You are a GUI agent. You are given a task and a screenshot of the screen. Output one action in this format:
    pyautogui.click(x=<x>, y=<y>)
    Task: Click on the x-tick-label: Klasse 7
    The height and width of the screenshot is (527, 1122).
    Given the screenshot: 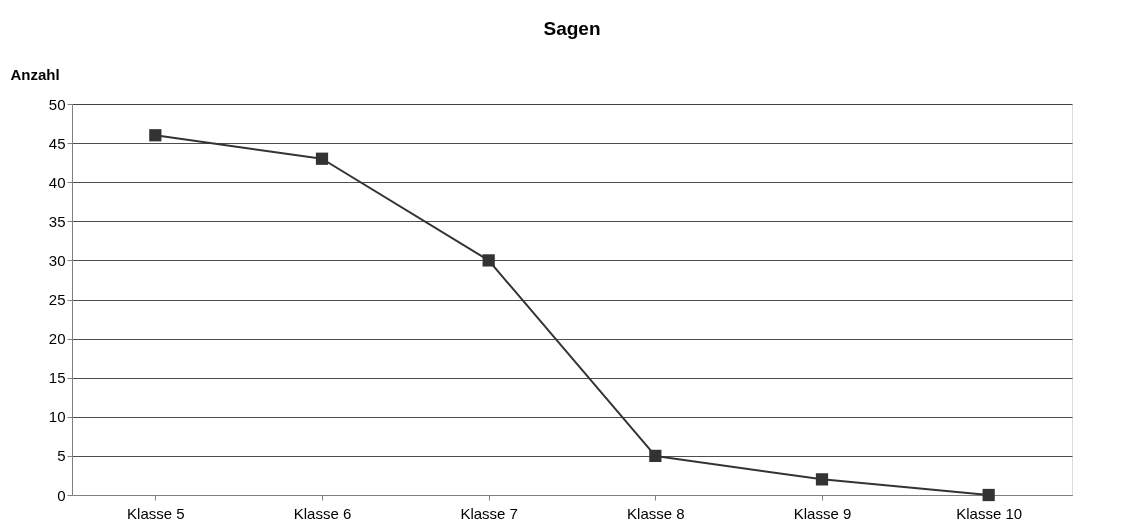 What is the action you would take?
    pyautogui.click(x=489, y=513)
    